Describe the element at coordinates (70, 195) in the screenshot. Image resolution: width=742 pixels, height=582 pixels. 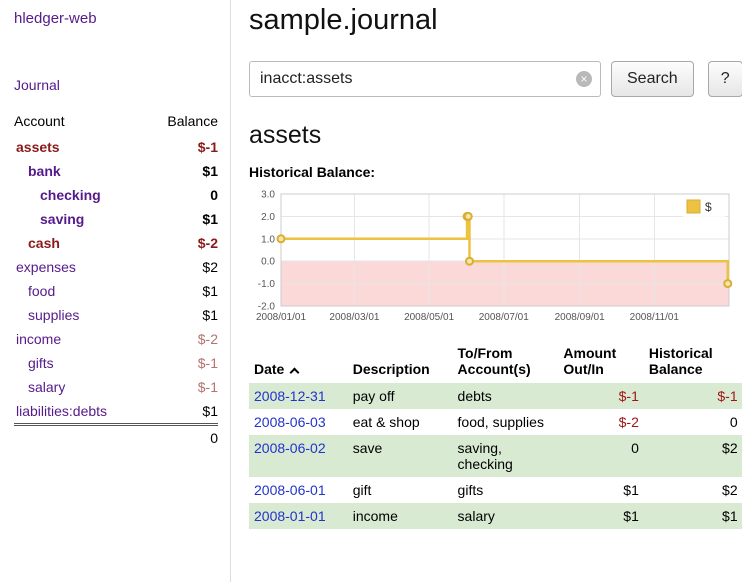
I see `account-link-checking: checking` at that location.